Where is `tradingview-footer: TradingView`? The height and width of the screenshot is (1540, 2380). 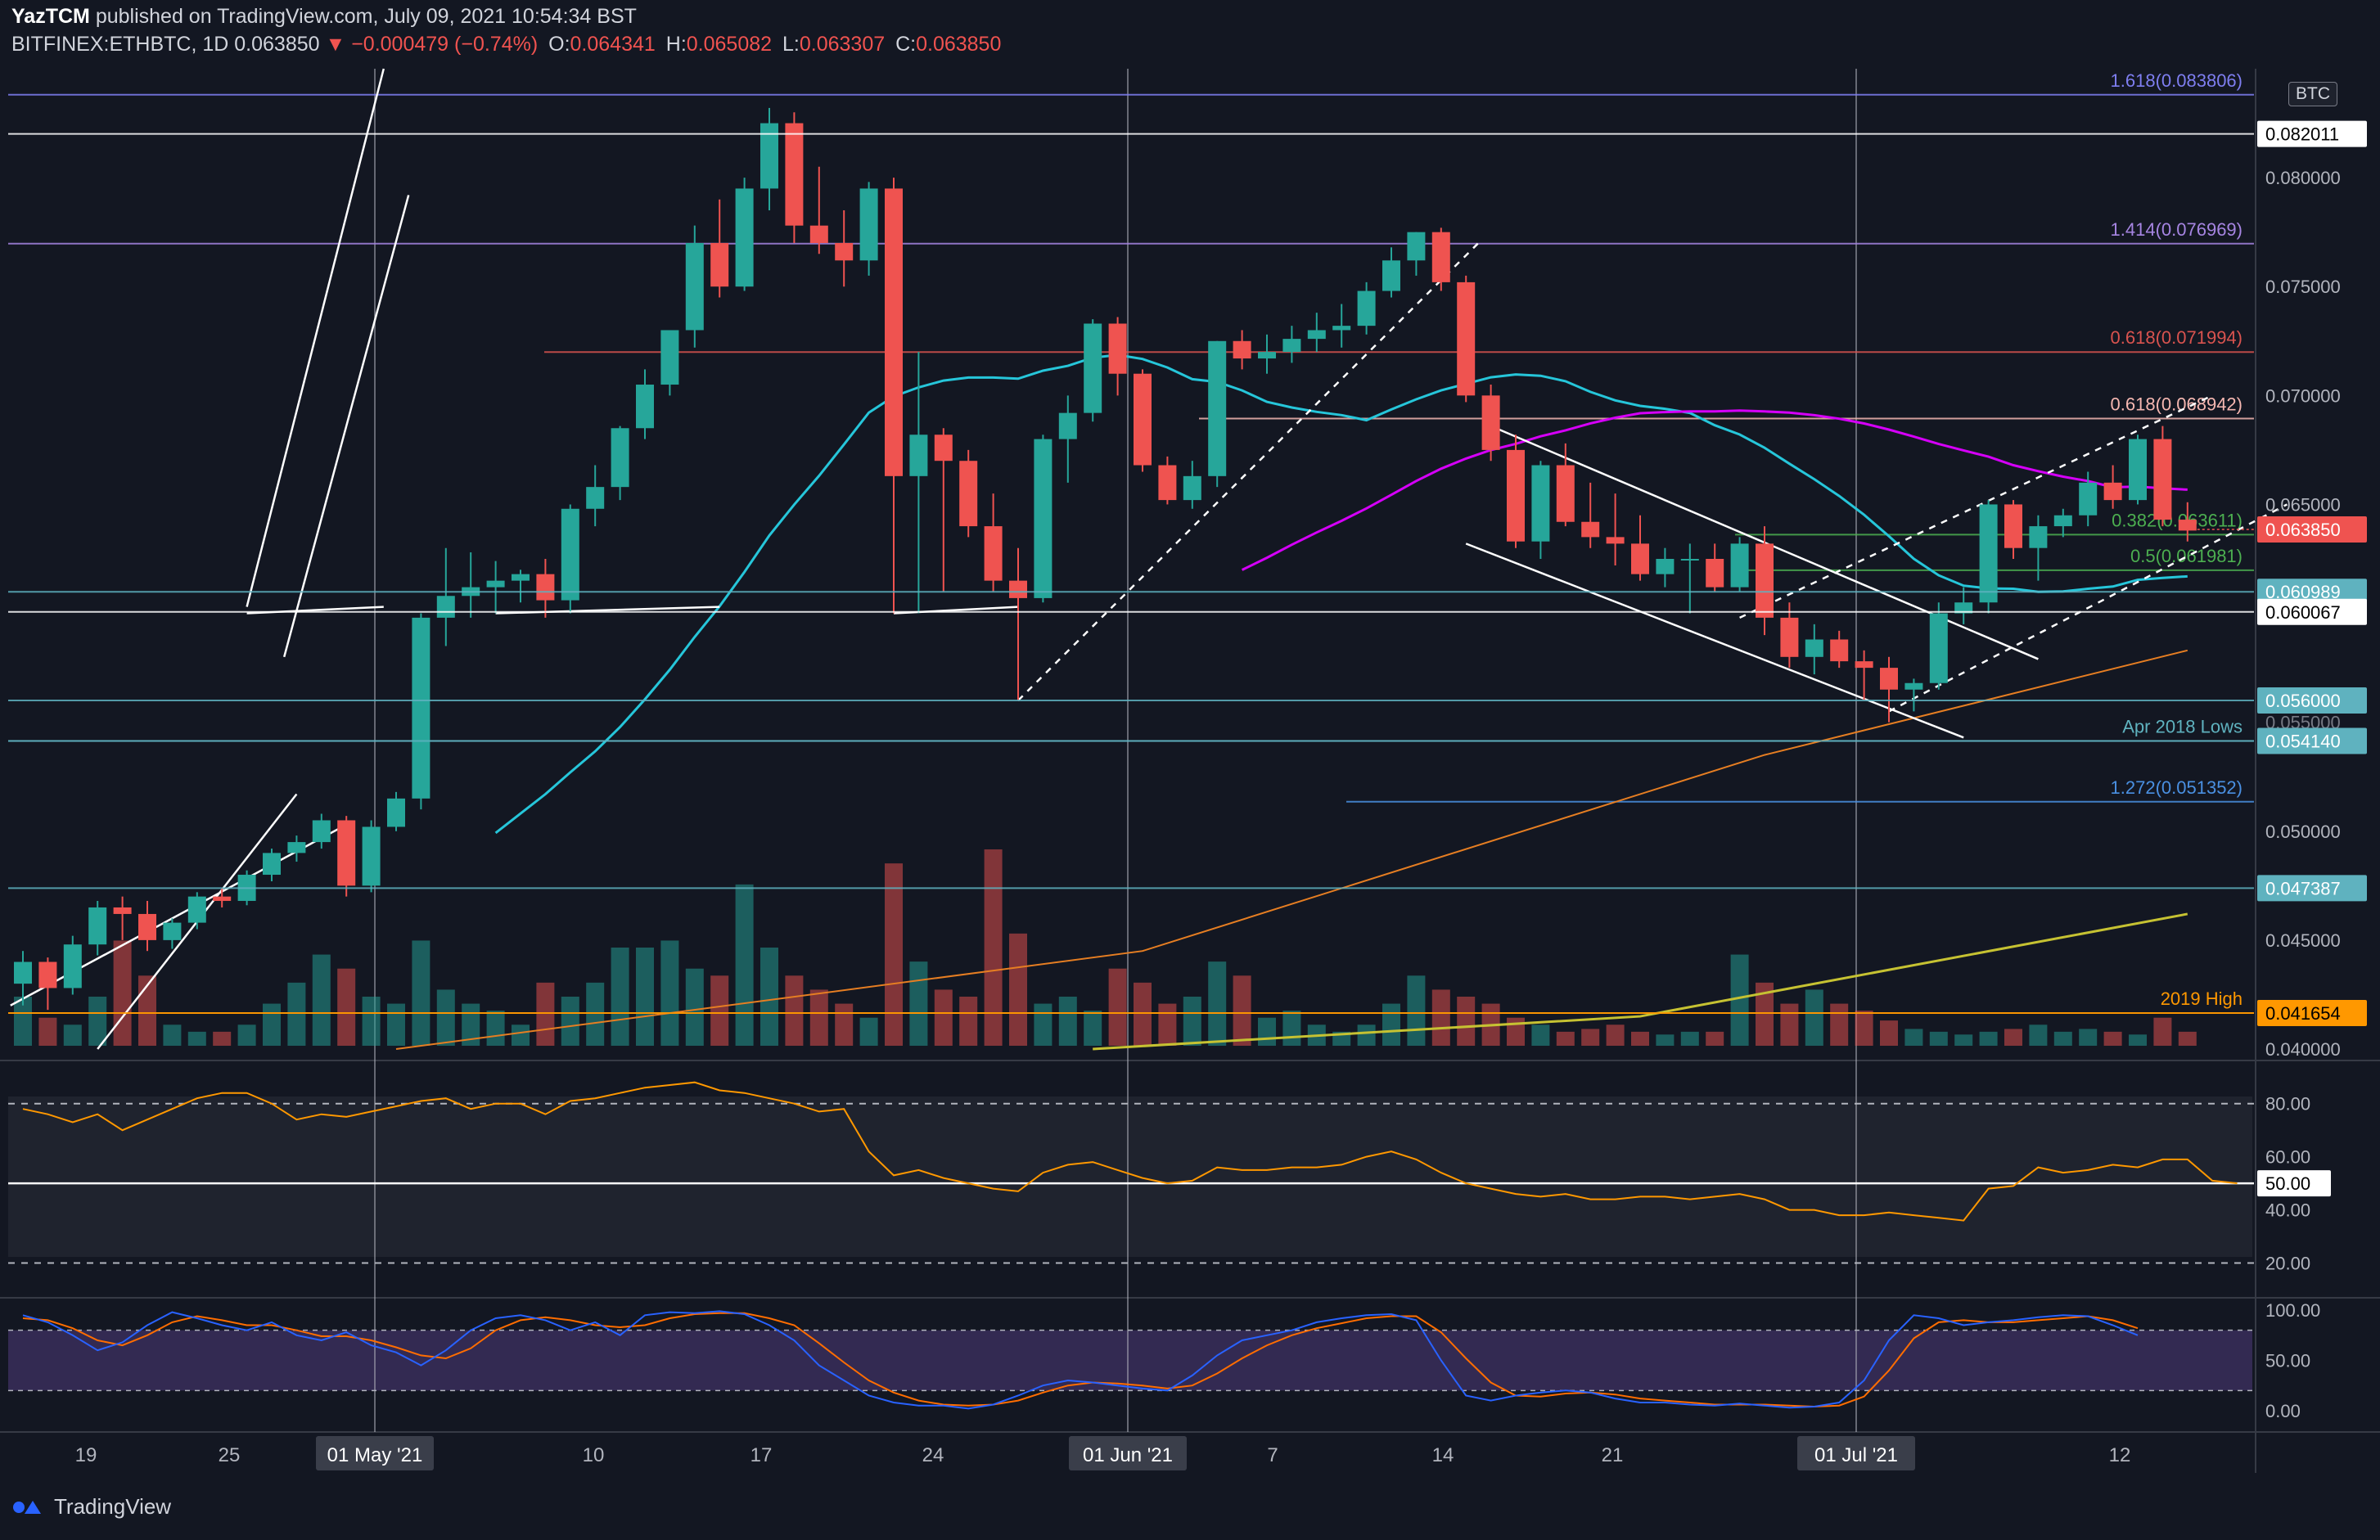 tradingview-footer: TradingView is located at coordinates (91, 1507).